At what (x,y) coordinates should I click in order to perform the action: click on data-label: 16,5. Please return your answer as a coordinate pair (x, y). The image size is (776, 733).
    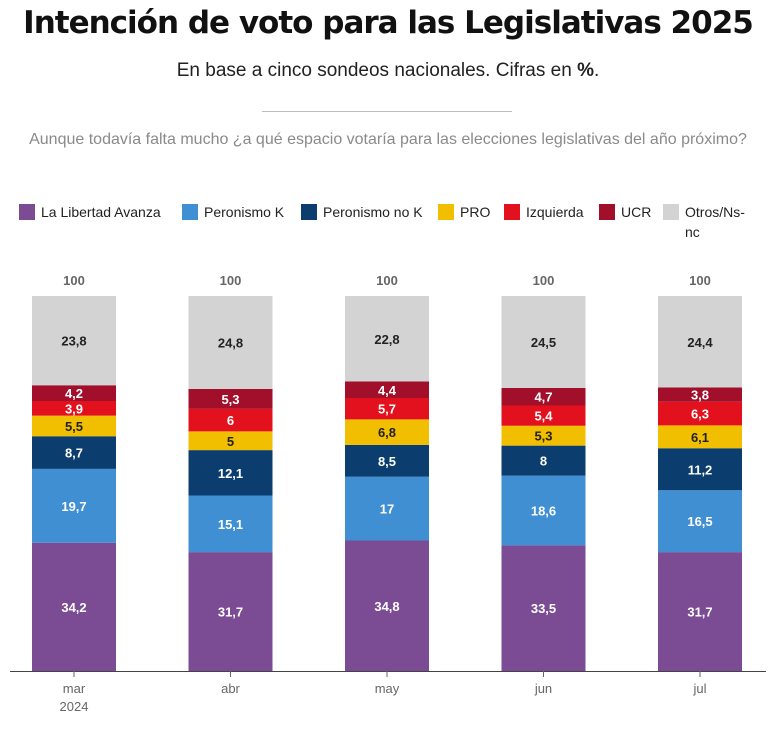
    Looking at the image, I should click on (699, 521).